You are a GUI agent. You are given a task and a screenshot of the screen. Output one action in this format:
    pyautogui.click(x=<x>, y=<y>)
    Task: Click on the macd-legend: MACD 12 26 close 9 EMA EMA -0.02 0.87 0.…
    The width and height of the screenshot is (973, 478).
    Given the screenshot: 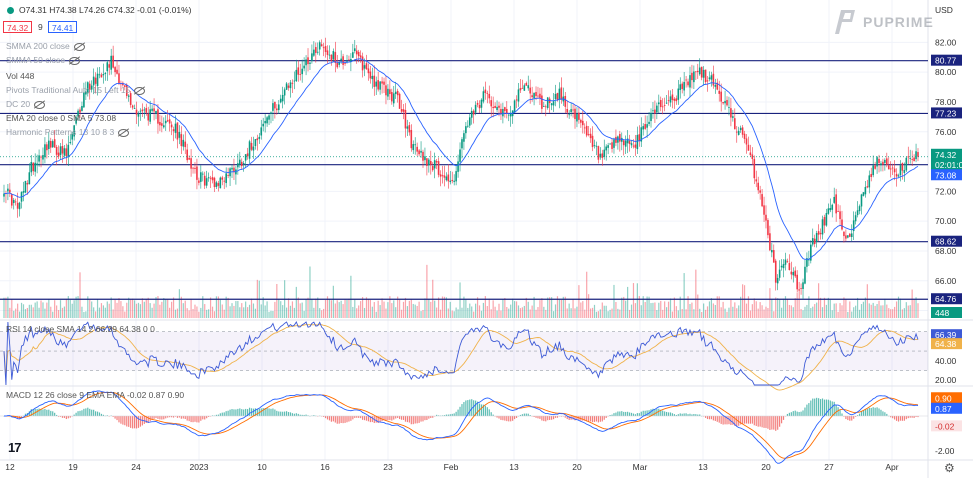 What is the action you would take?
    pyautogui.click(x=95, y=395)
    